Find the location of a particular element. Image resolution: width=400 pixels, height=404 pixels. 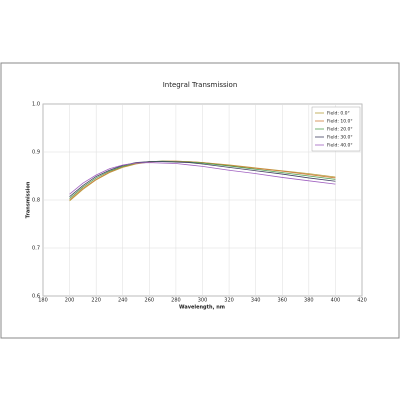

x-tick-label: 220 is located at coordinates (96, 301).